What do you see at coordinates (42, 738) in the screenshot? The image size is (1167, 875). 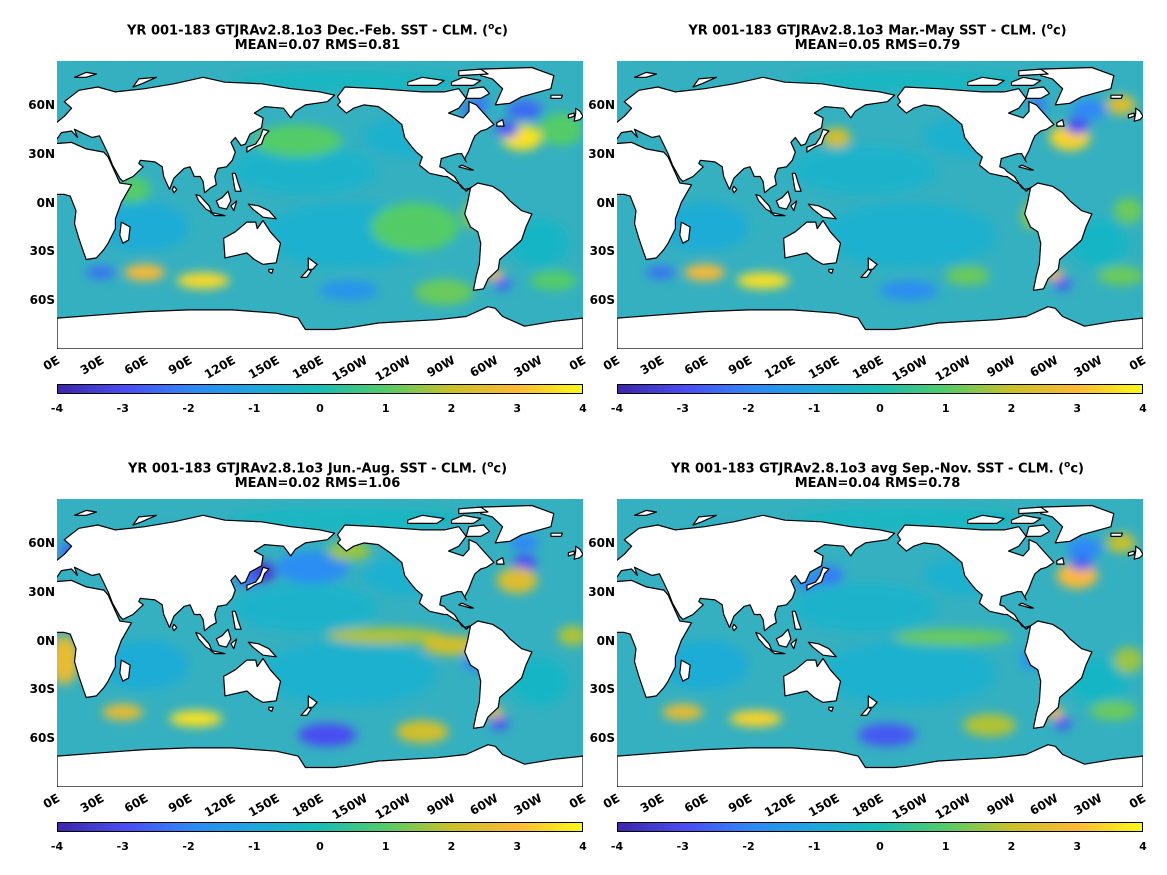 I see `lat-tick-label: 60S` at bounding box center [42, 738].